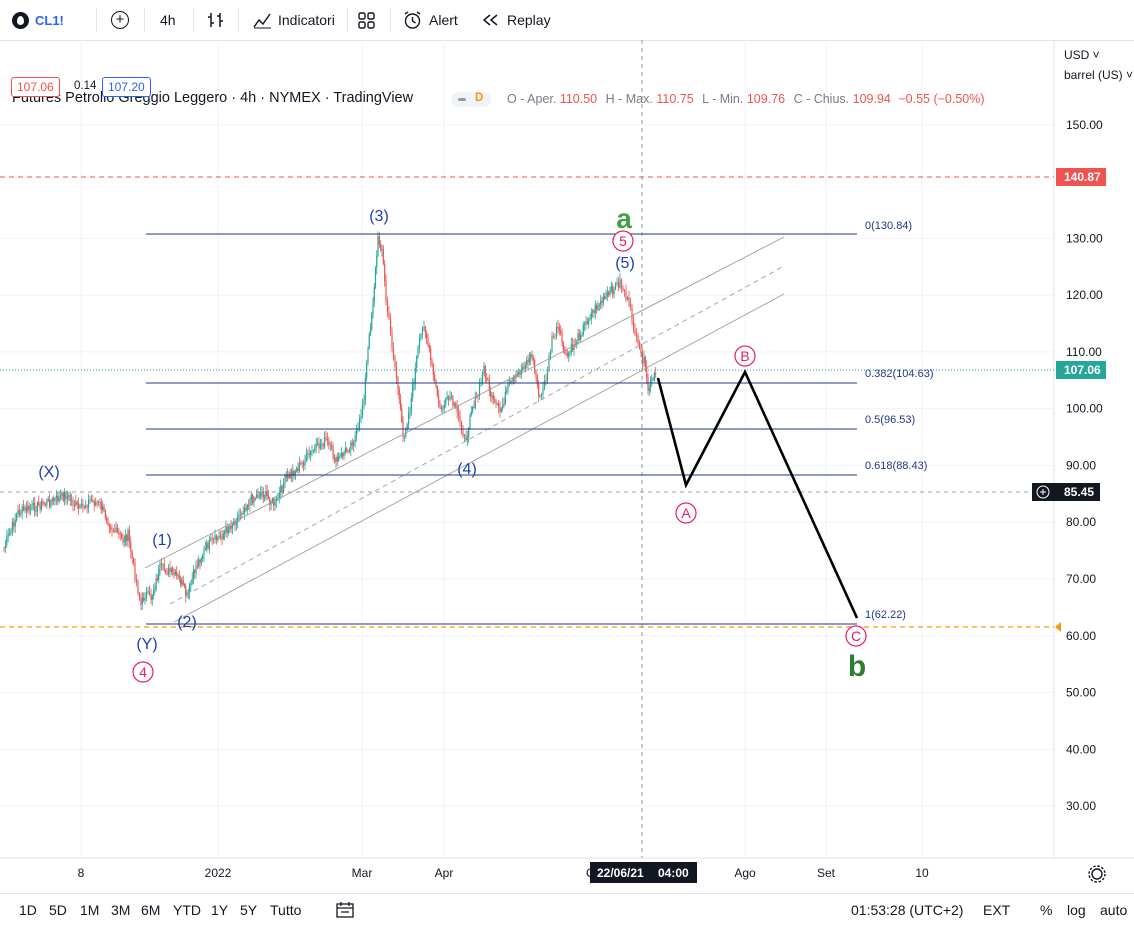 This screenshot has width=1134, height=934. I want to click on log-button: log, so click(1076, 910).